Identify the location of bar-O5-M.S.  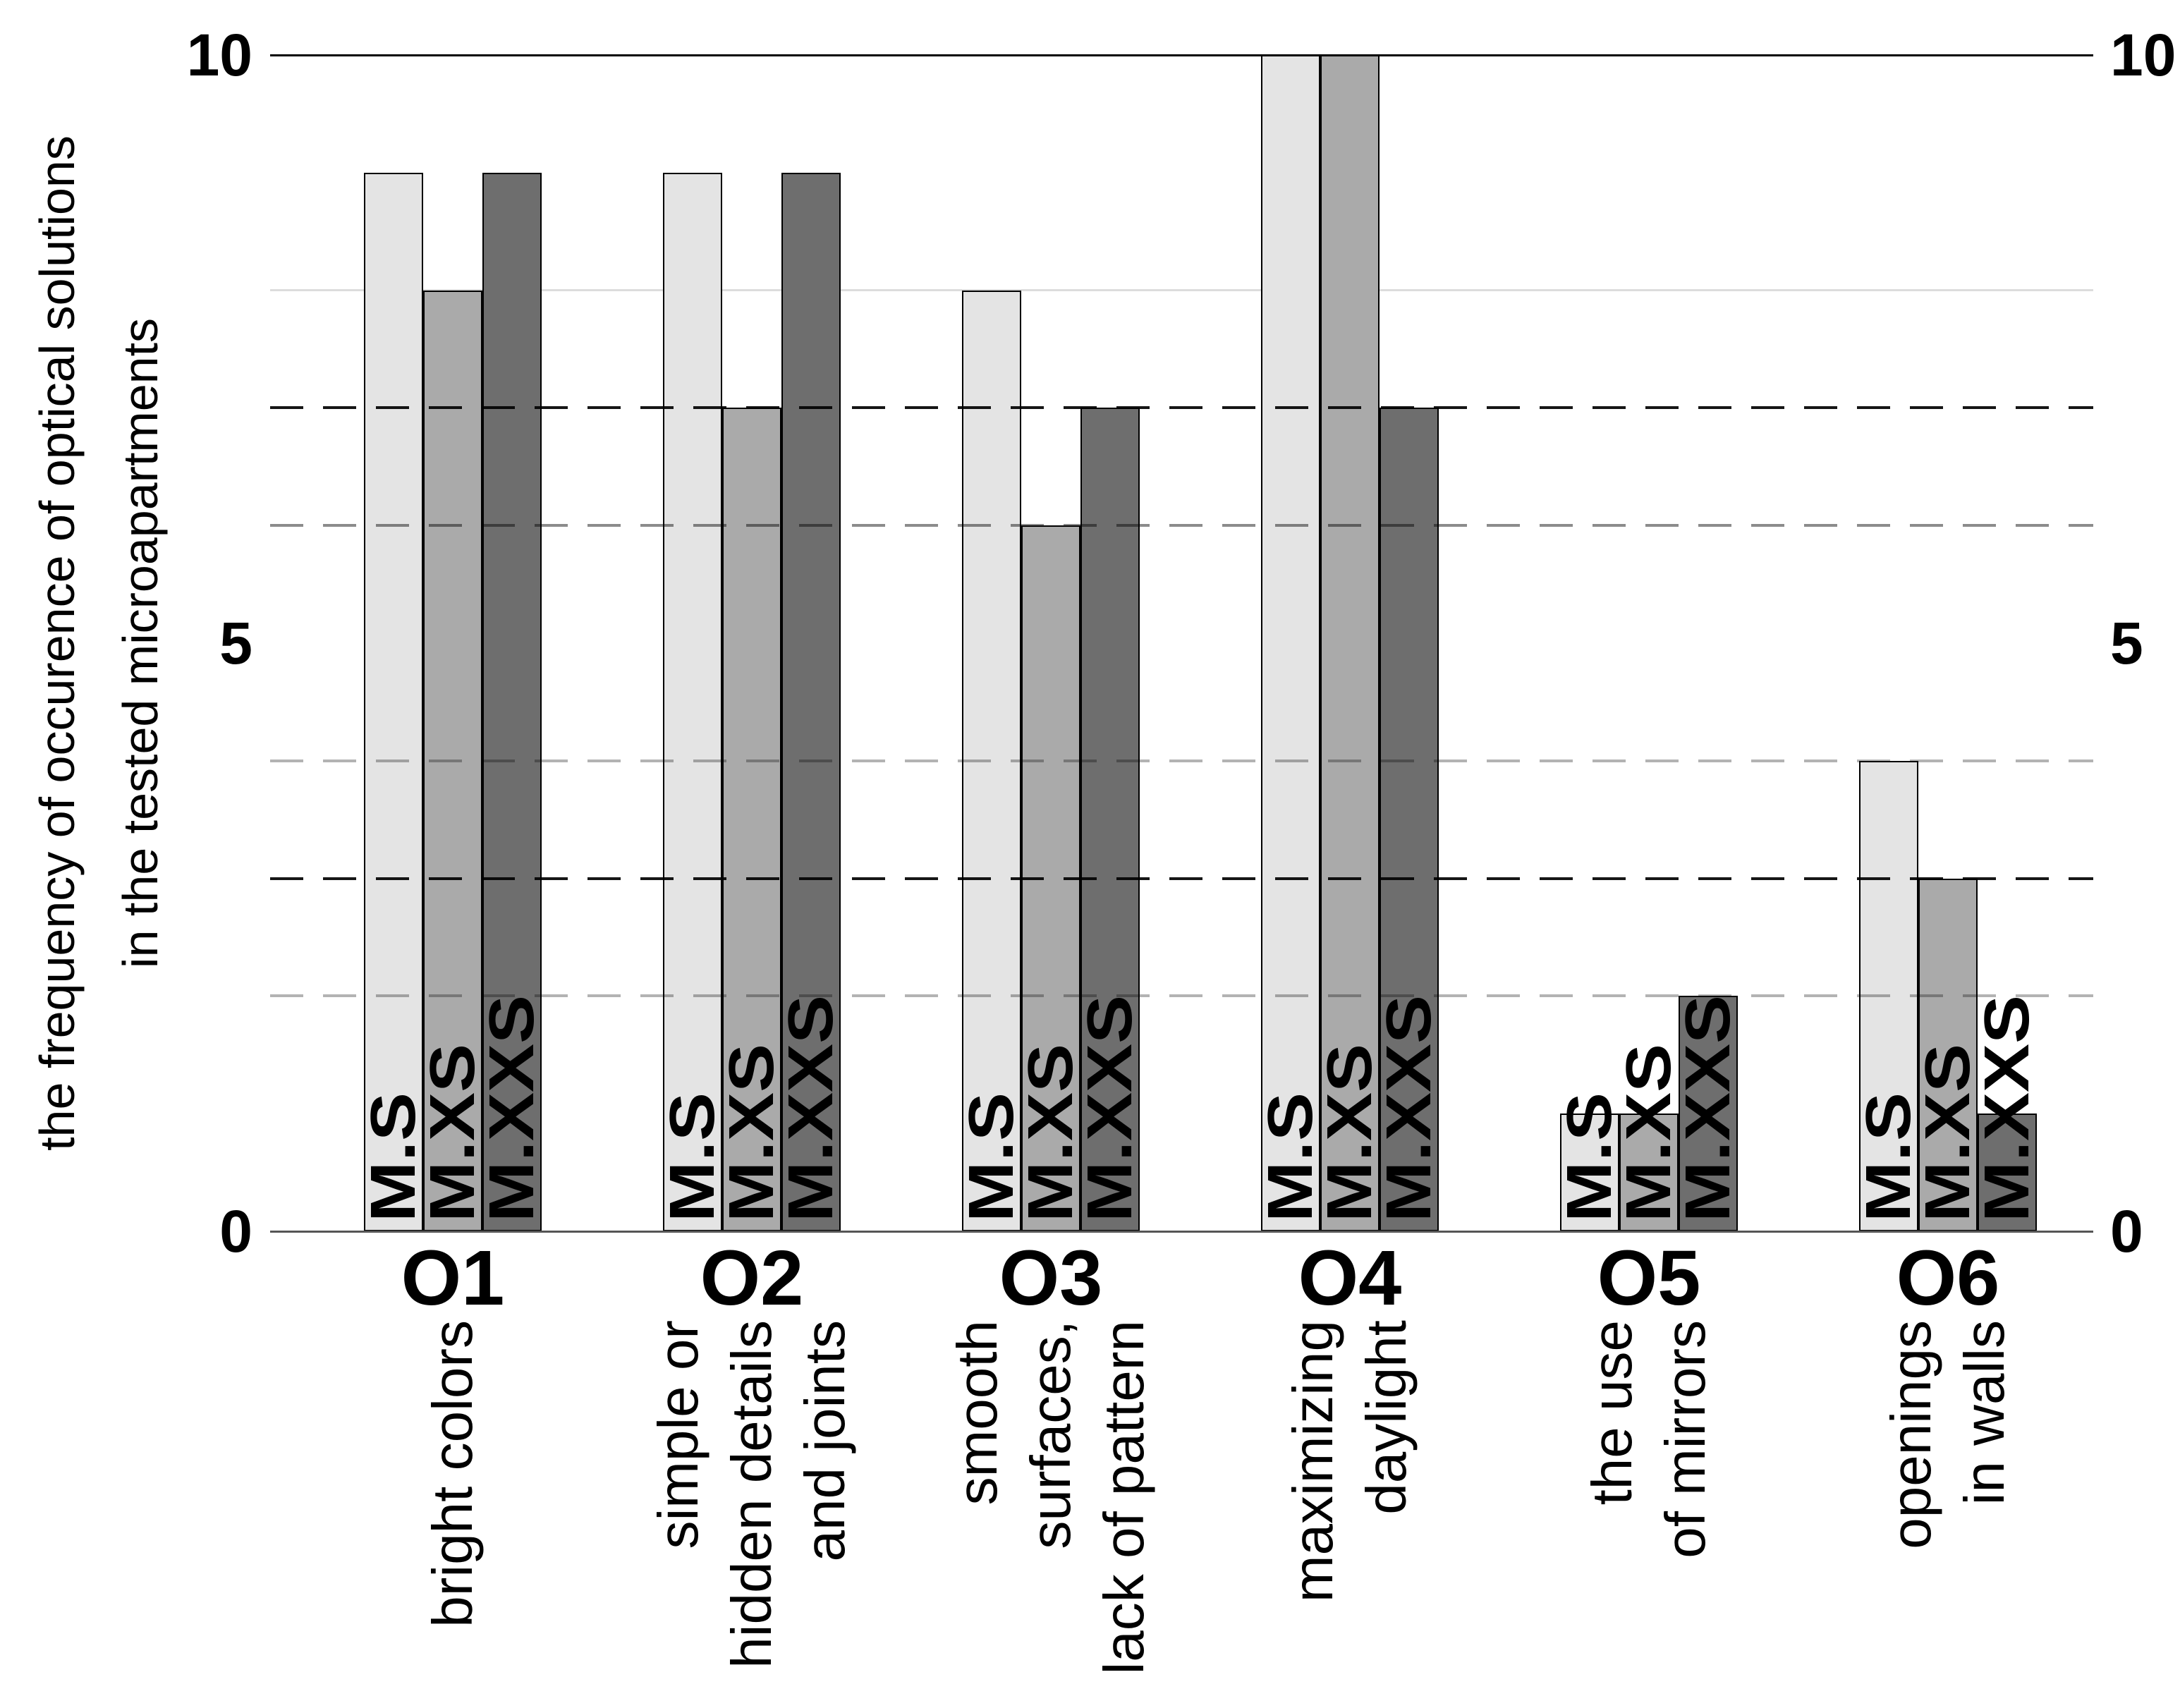
(1590, 1172).